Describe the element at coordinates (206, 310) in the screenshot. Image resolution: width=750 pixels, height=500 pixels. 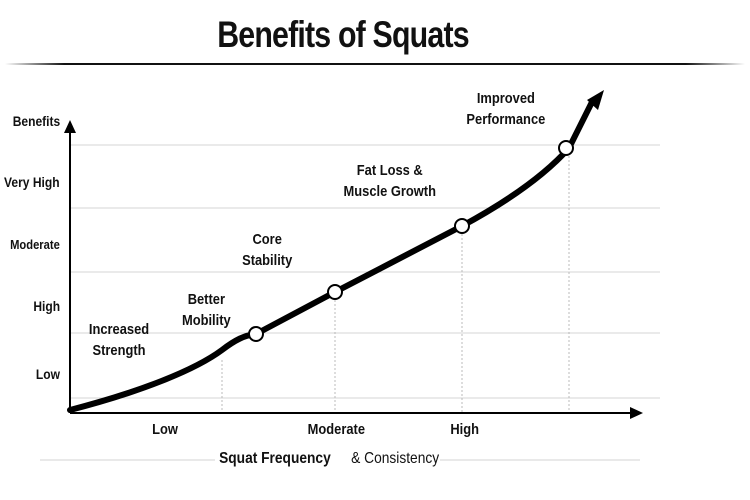
I see `annotation-better-mobility: Better Mobility` at that location.